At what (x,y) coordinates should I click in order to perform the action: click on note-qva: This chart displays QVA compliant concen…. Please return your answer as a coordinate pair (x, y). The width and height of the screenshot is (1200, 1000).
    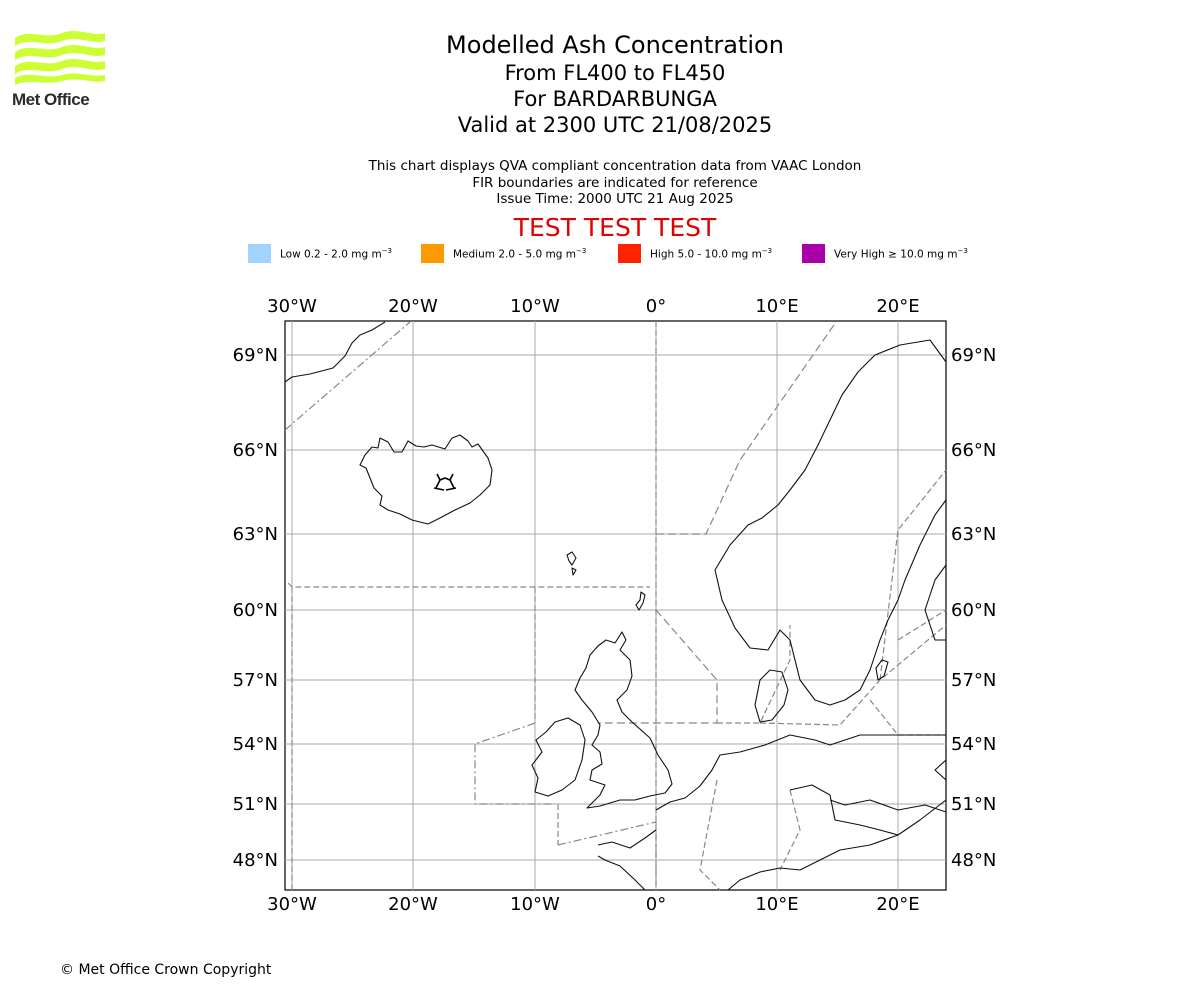
    Looking at the image, I should click on (615, 166).